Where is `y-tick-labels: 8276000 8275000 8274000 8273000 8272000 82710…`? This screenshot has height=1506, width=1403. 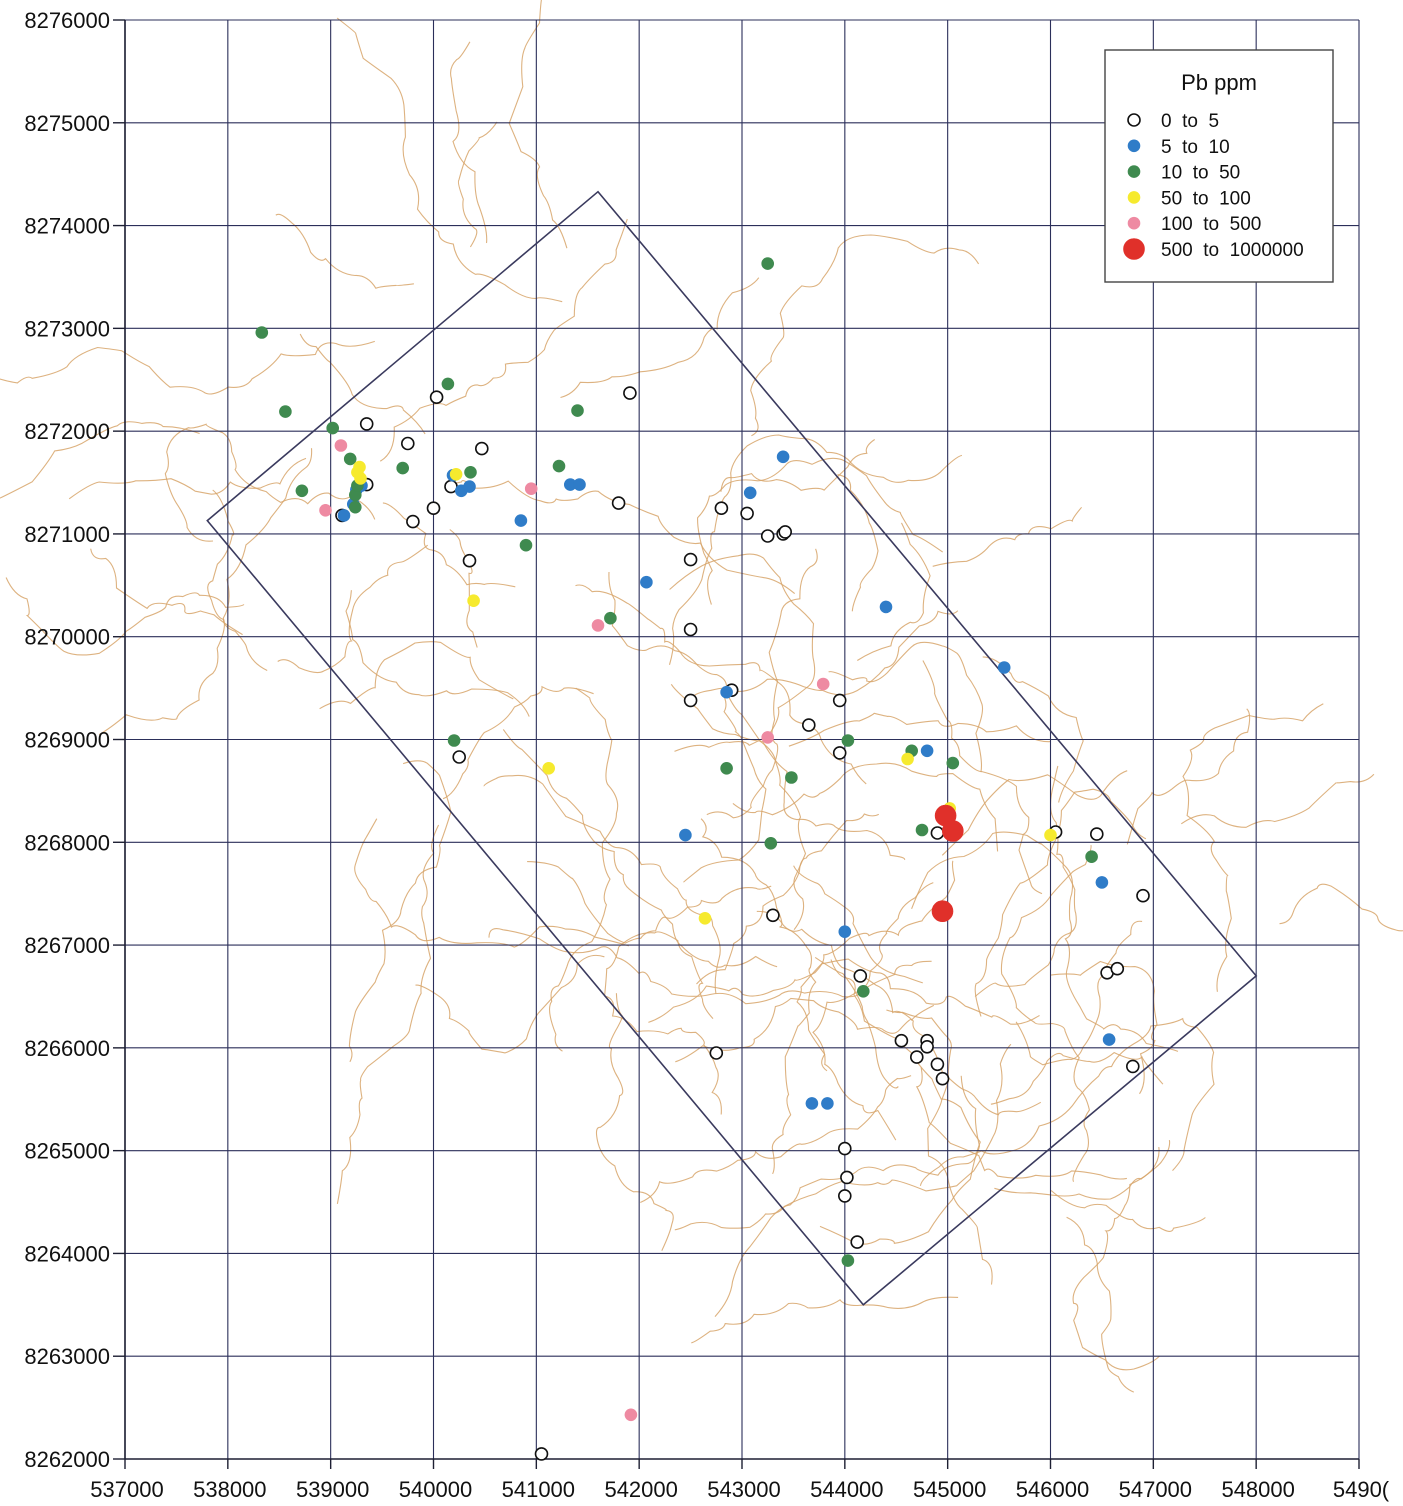
y-tick-labels: 8276000 8275000 8274000 8273000 8272000 82710… is located at coordinates (67, 740).